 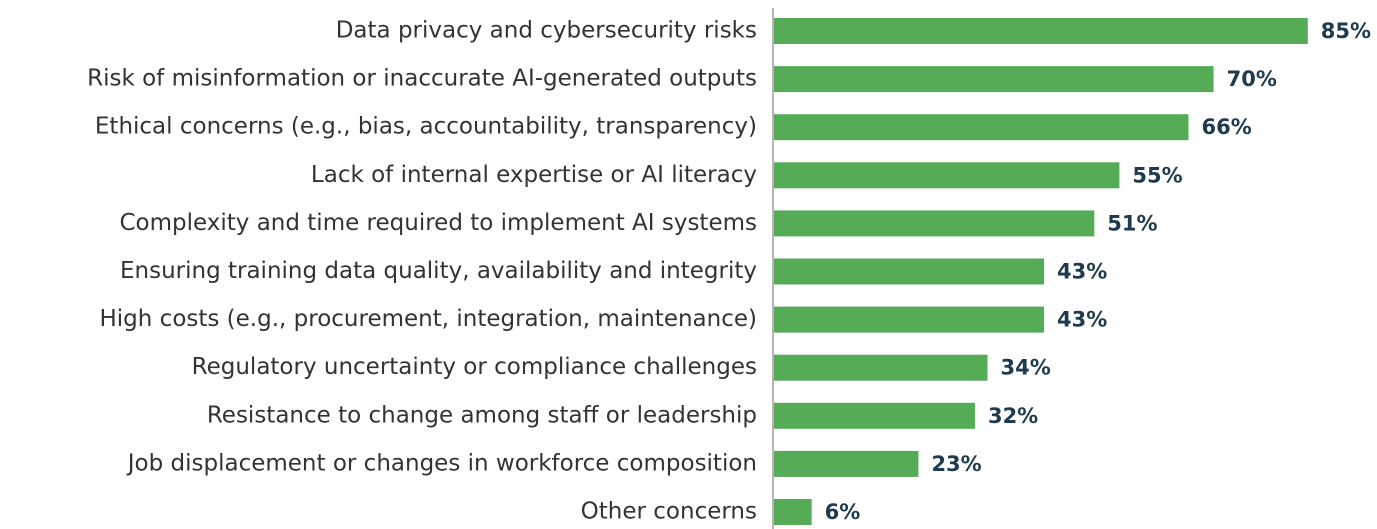 What do you see at coordinates (1157, 175) in the screenshot?
I see `value-label: 55%` at bounding box center [1157, 175].